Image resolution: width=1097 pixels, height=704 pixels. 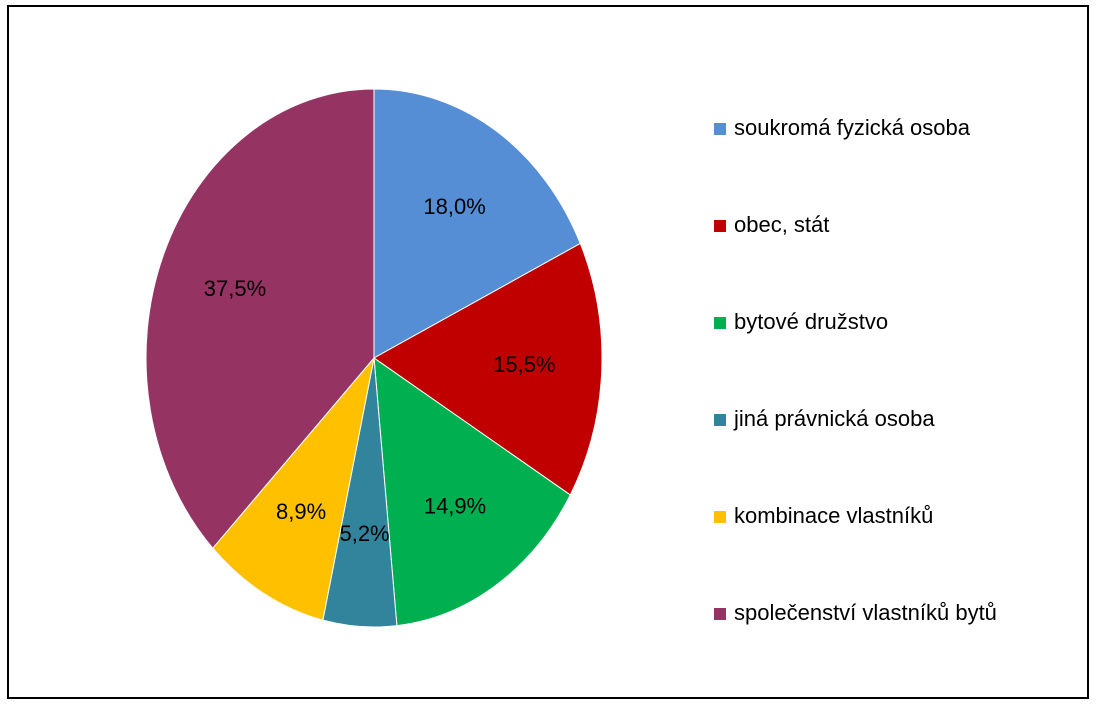 What do you see at coordinates (833, 515) in the screenshot?
I see `legend-label: kombinace vlastníků` at bounding box center [833, 515].